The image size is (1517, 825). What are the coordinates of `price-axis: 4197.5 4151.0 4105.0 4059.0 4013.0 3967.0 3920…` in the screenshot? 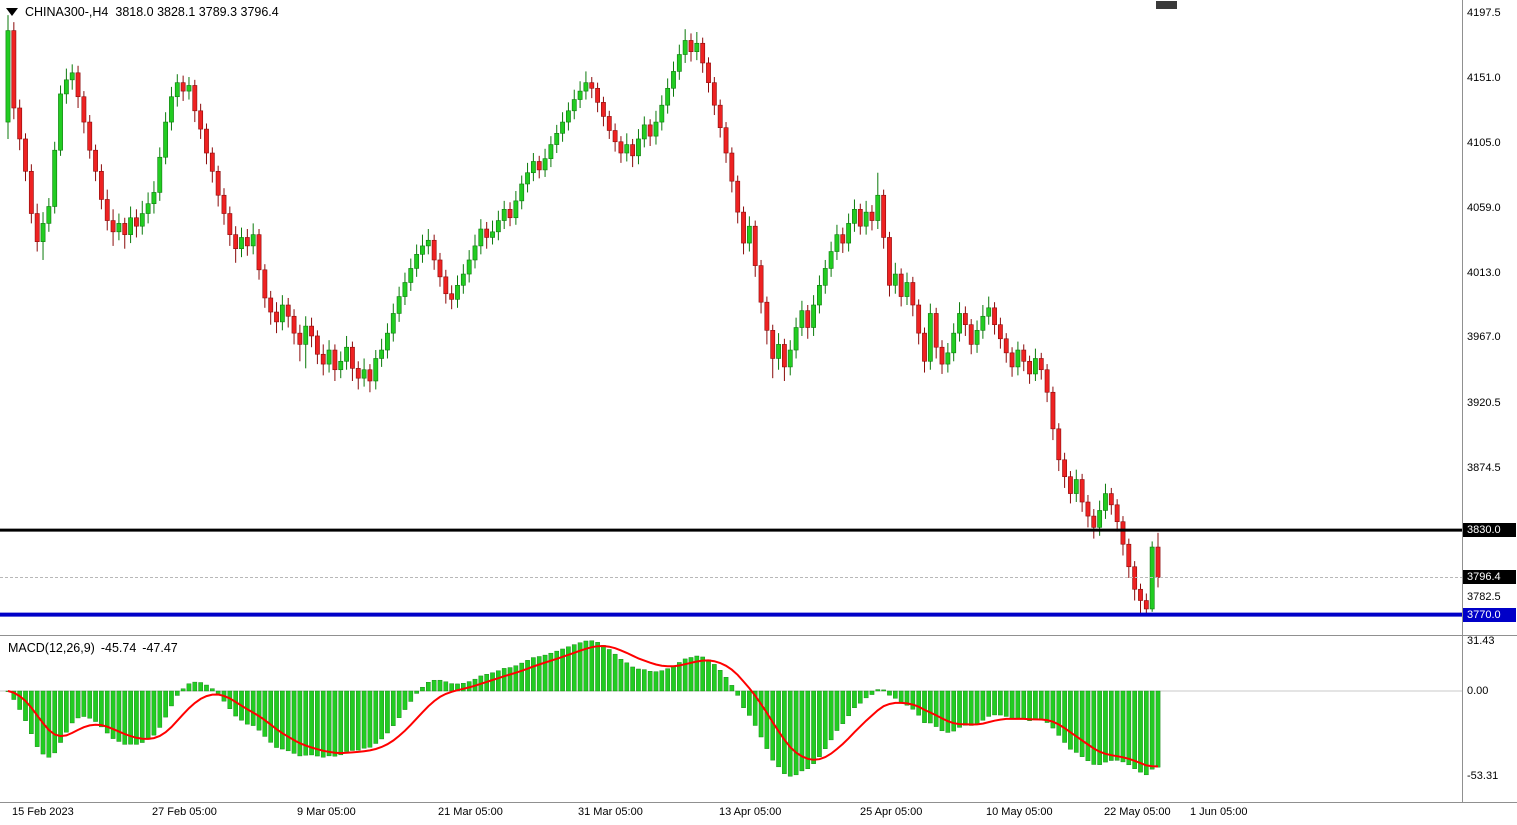 It's located at (1489, 401).